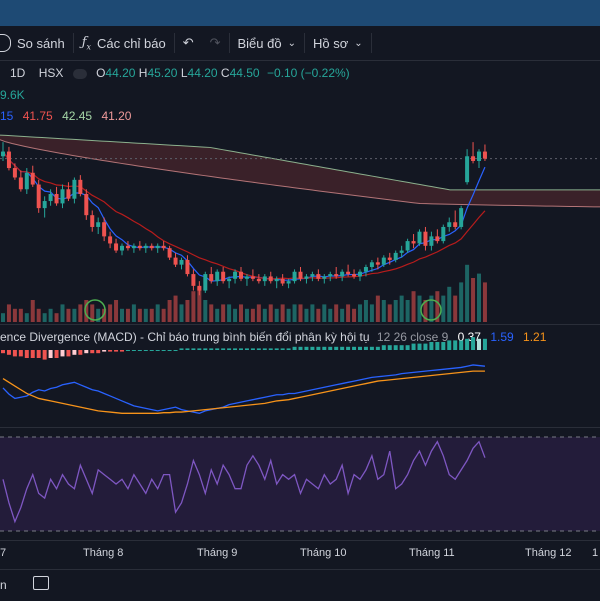 This screenshot has height=601, width=600. Describe the element at coordinates (51, 73) in the screenshot. I see `exchange-label: HSX` at that location.